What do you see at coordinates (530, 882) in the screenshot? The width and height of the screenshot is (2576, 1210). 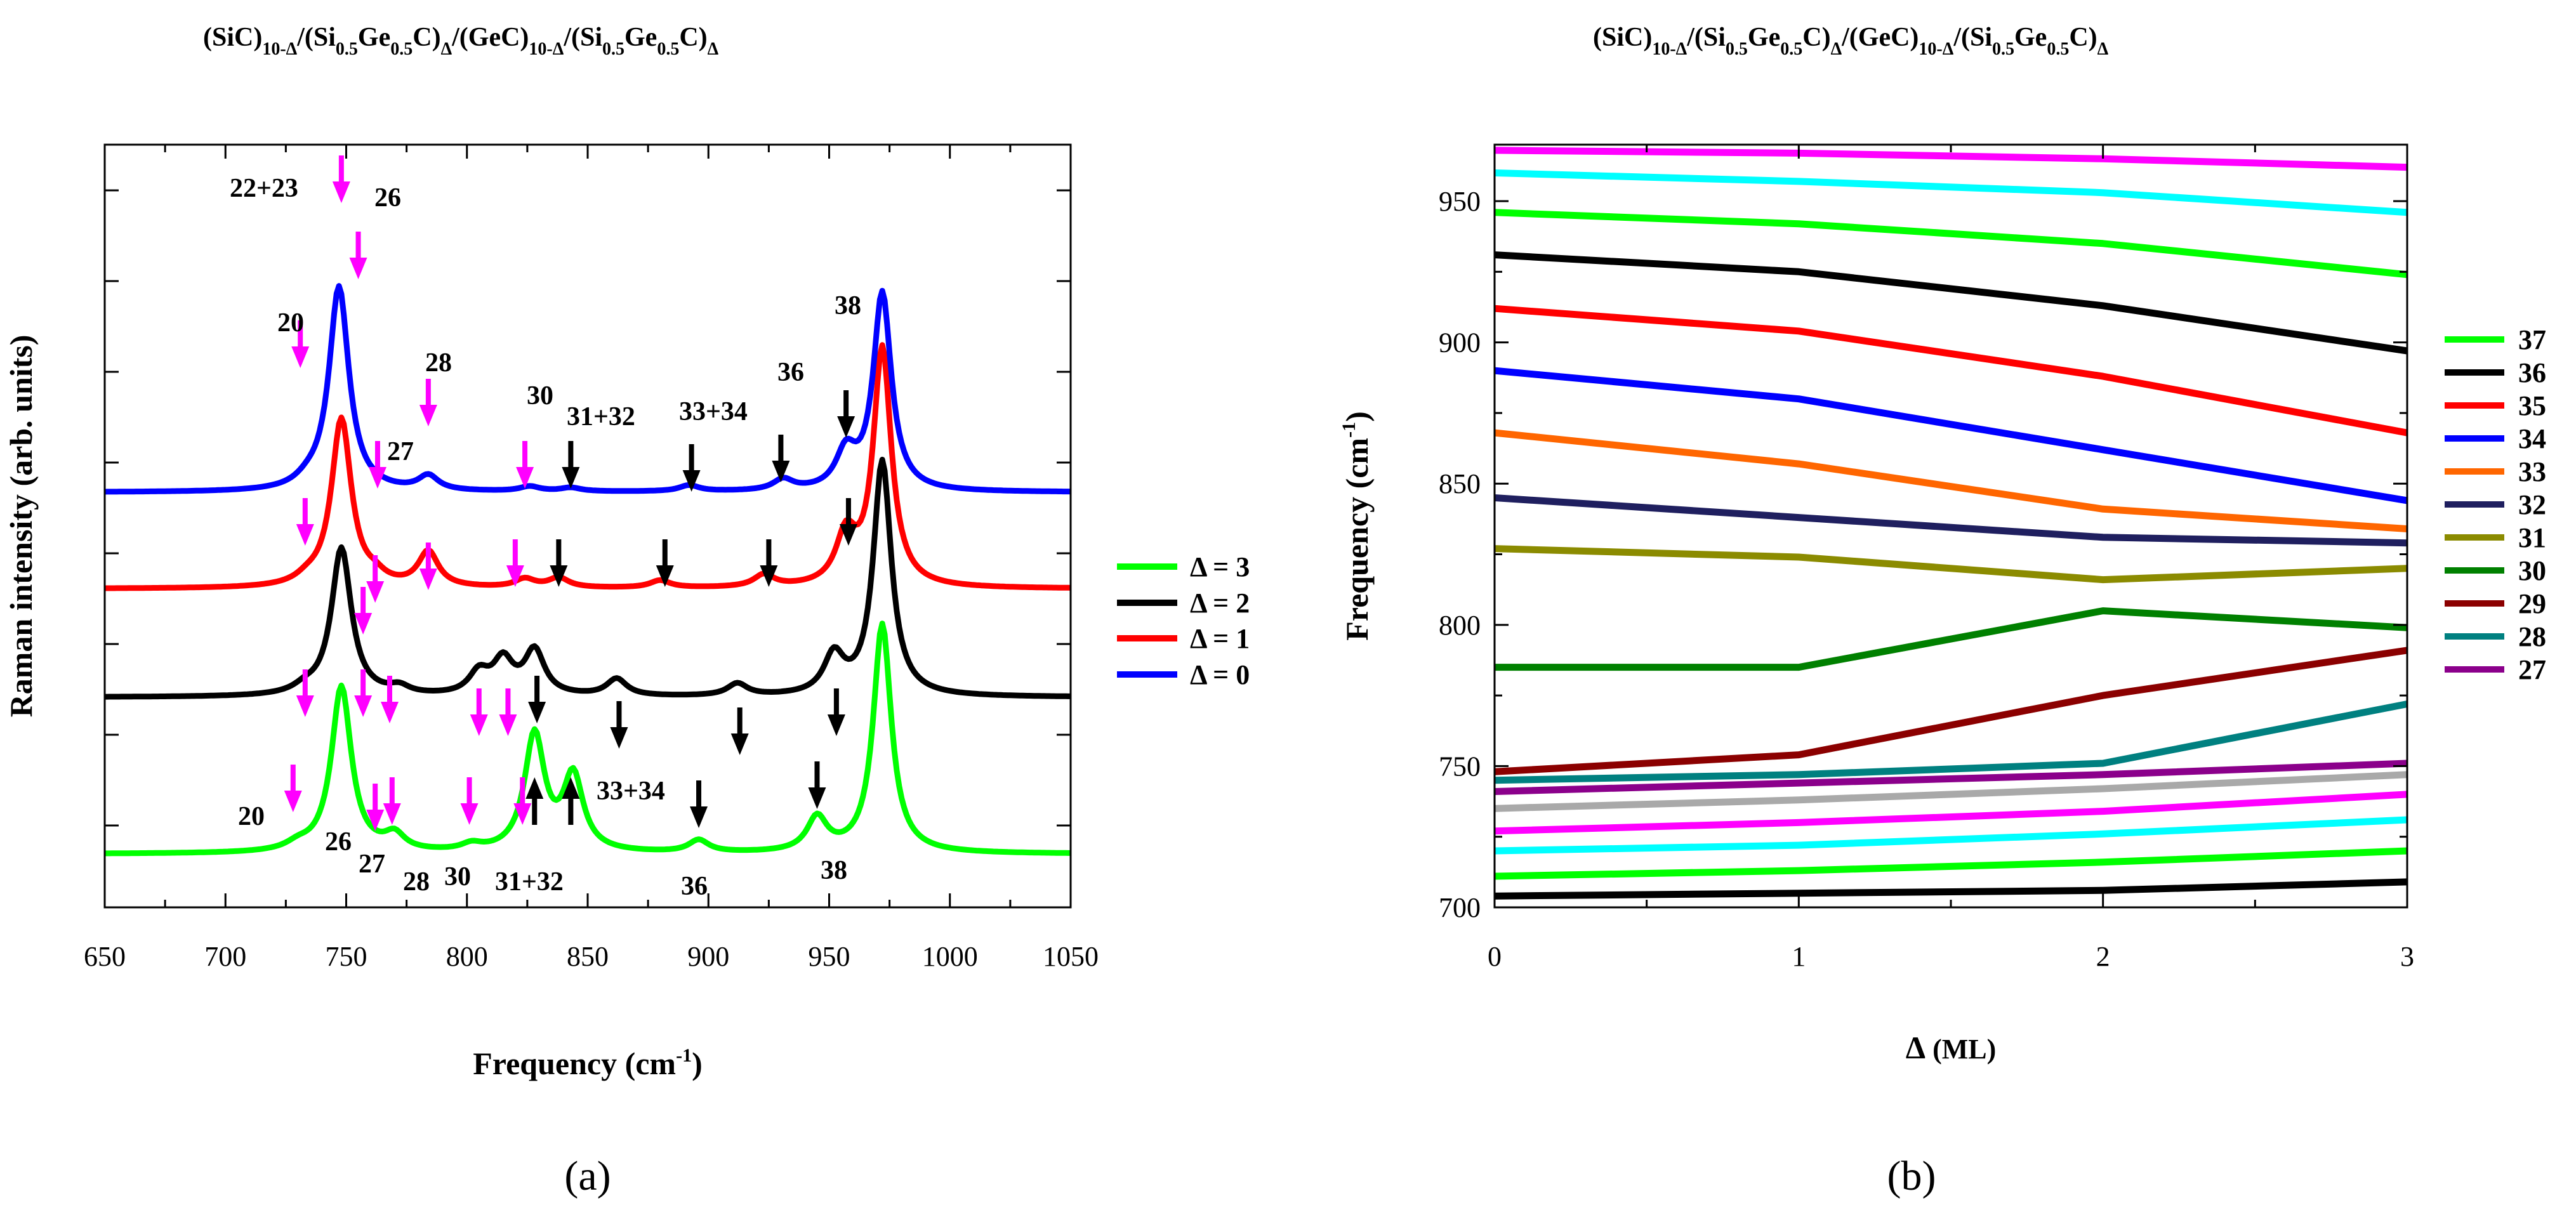 I see `annot-31-32-bot: 31+32` at bounding box center [530, 882].